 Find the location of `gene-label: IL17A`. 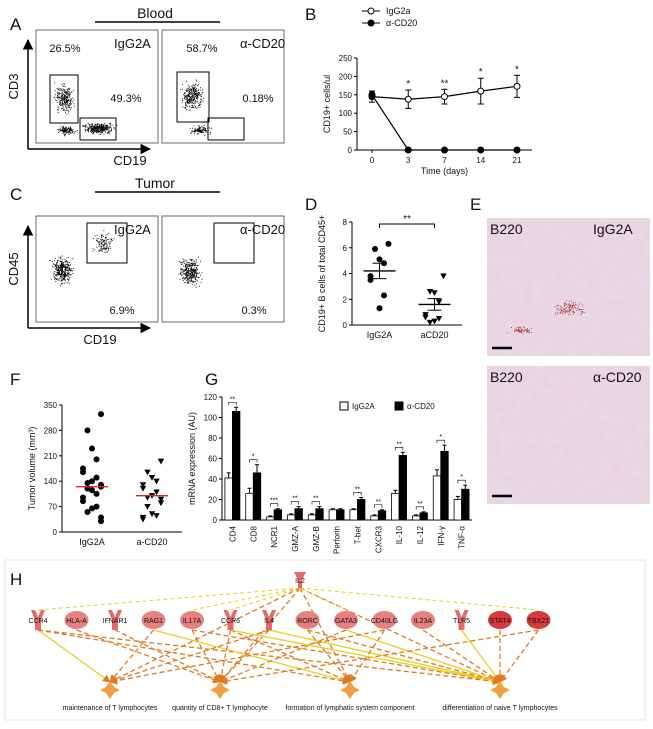

gene-label: IL17A is located at coordinates (192, 621).